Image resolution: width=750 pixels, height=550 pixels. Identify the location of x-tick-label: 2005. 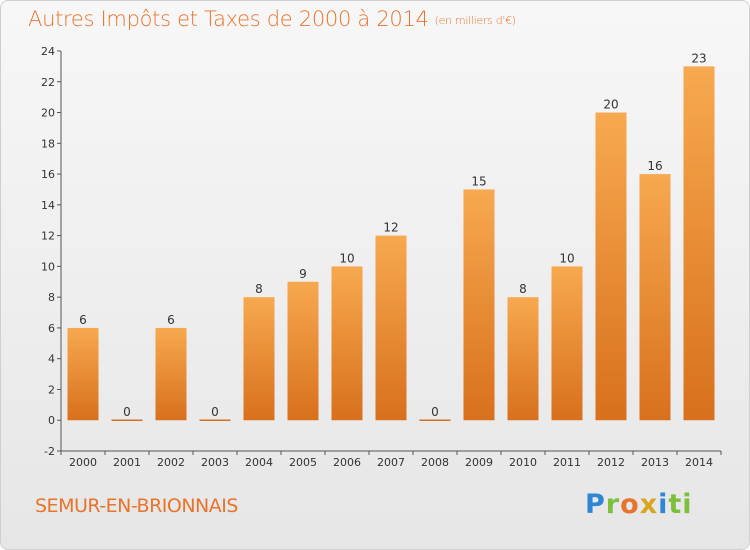
(303, 462).